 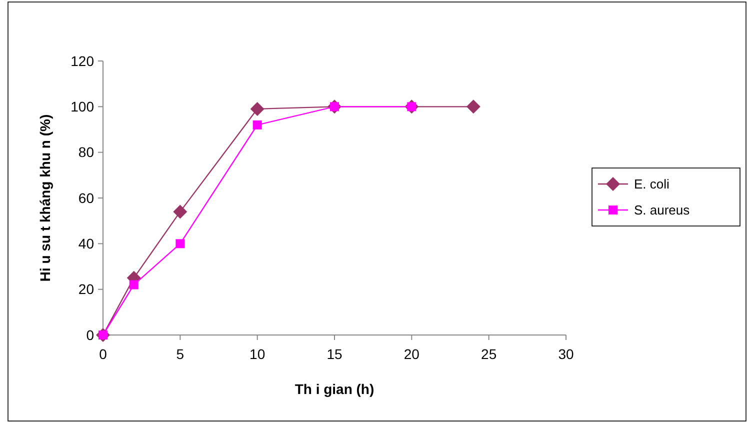 I want to click on x-tick-label: 25, so click(x=489, y=354).